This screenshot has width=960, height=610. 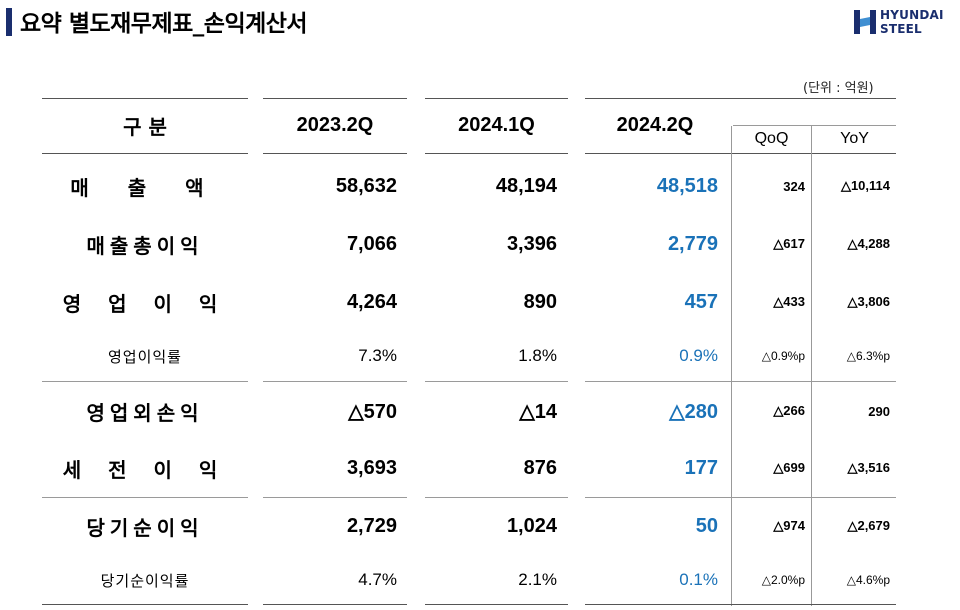 I want to click on cell-2023-2q: △570, so click(x=372, y=411).